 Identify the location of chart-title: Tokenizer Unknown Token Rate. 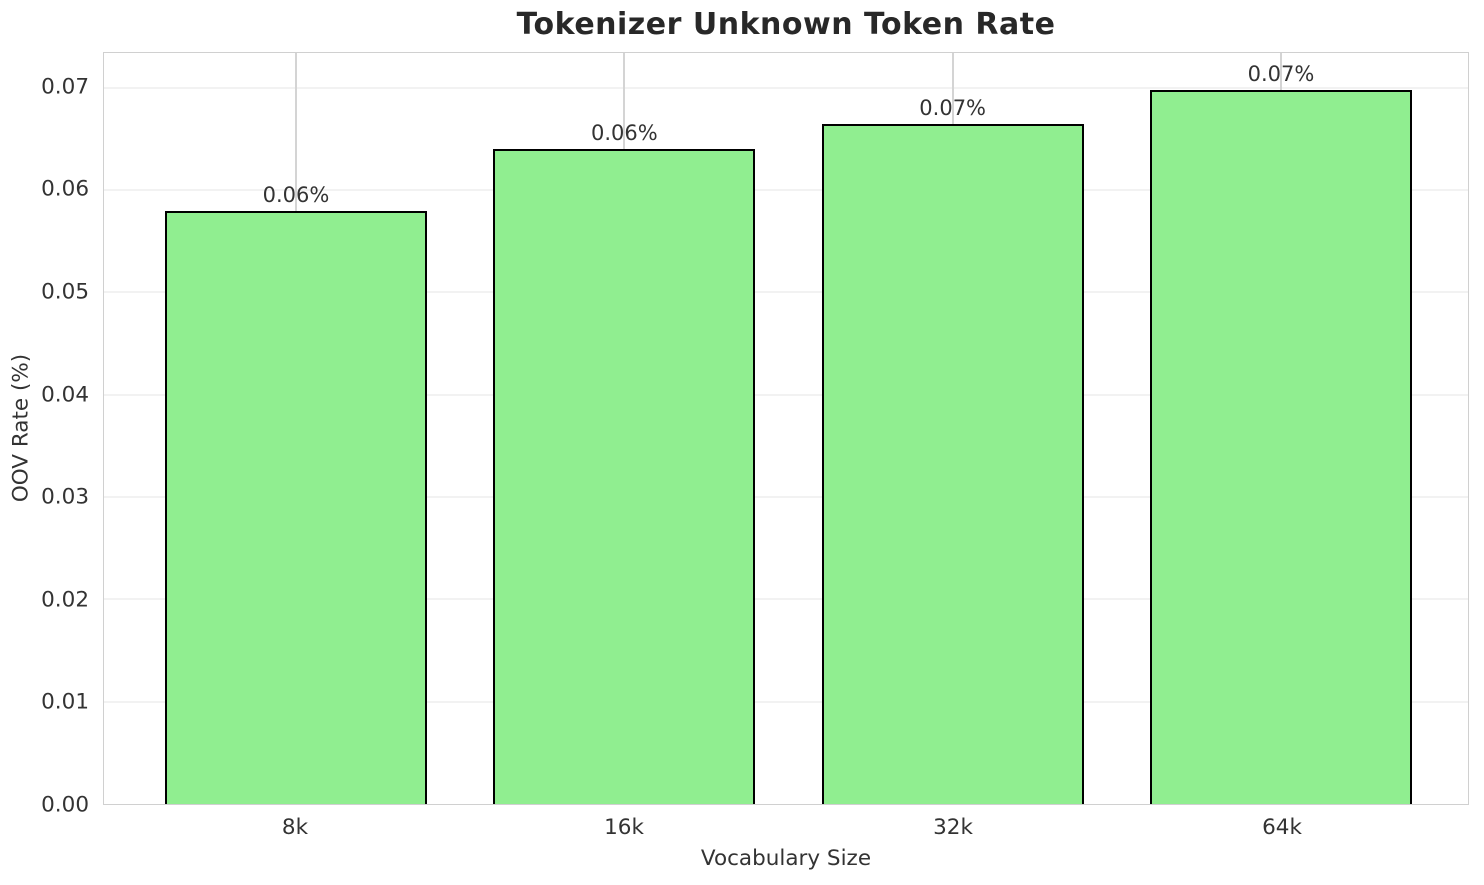
(786, 24).